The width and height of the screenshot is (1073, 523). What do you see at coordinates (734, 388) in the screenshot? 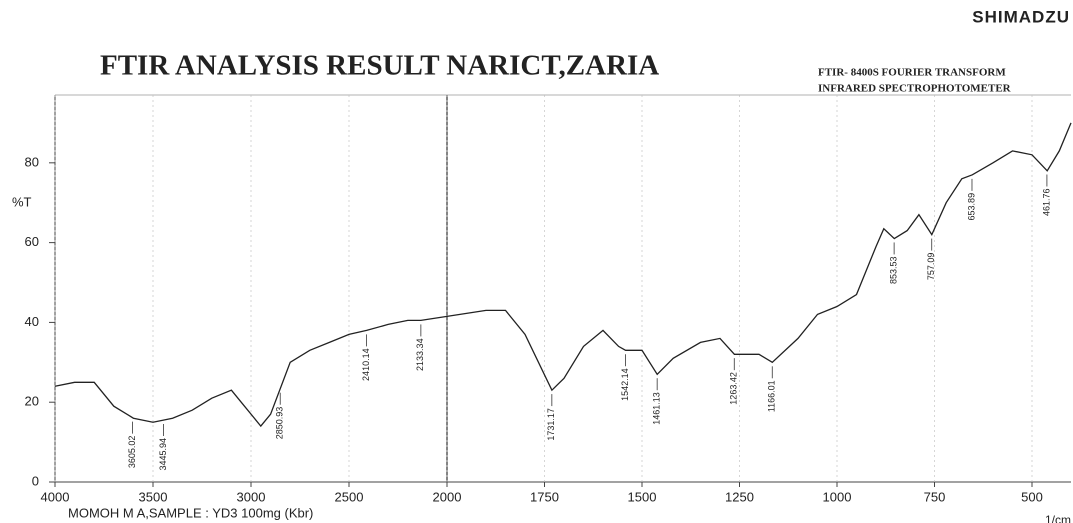
I see `peak-label: 1263.42` at bounding box center [734, 388].